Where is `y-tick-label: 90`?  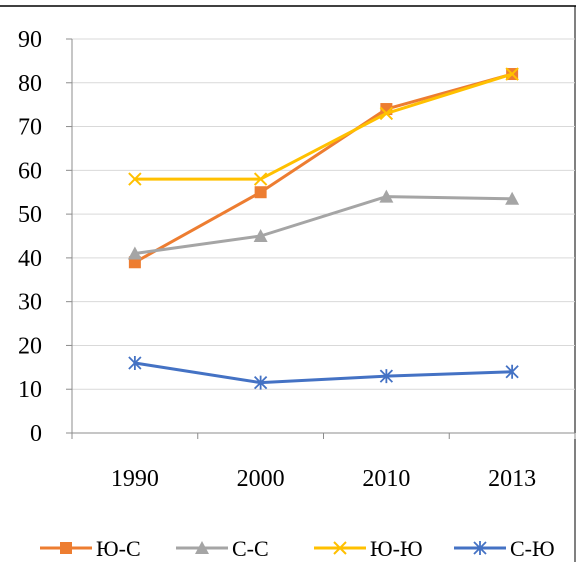
y-tick-label: 90 is located at coordinates (30, 40).